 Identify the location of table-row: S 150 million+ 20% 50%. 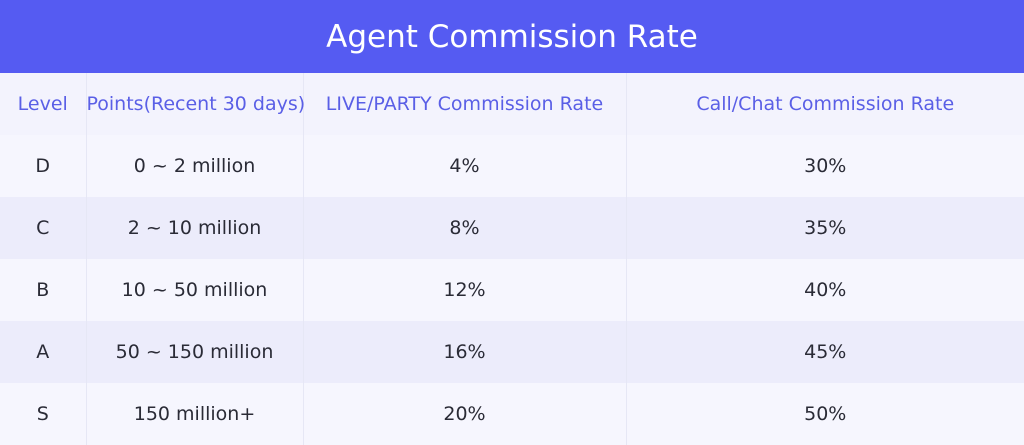
(512, 414).